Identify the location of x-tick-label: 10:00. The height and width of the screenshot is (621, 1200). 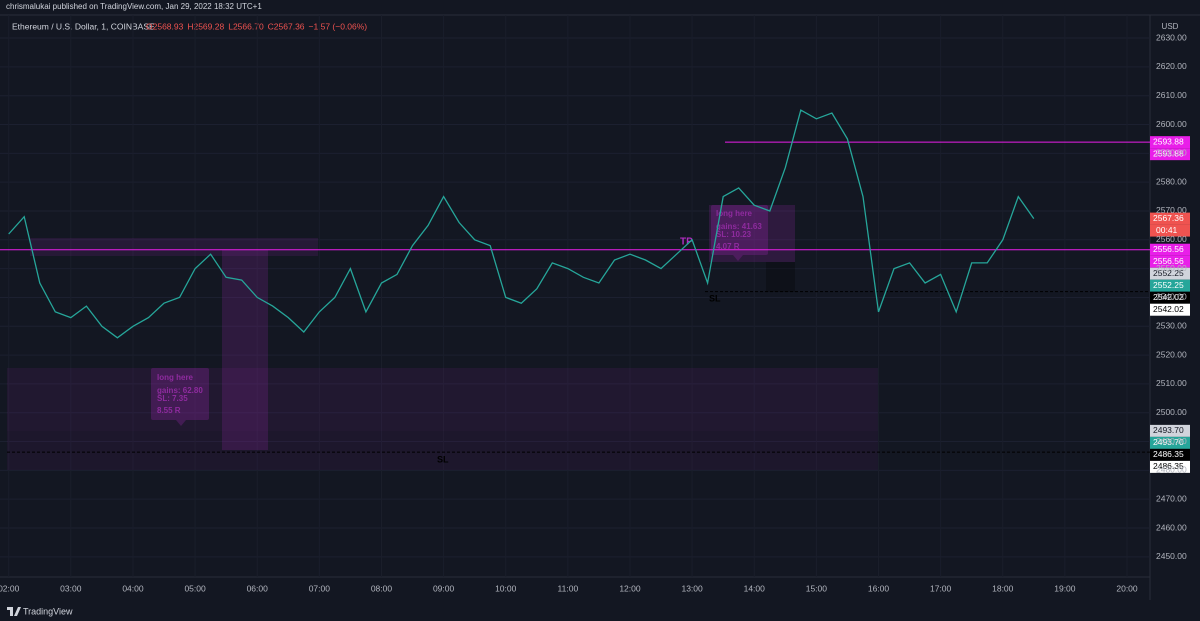
(506, 588).